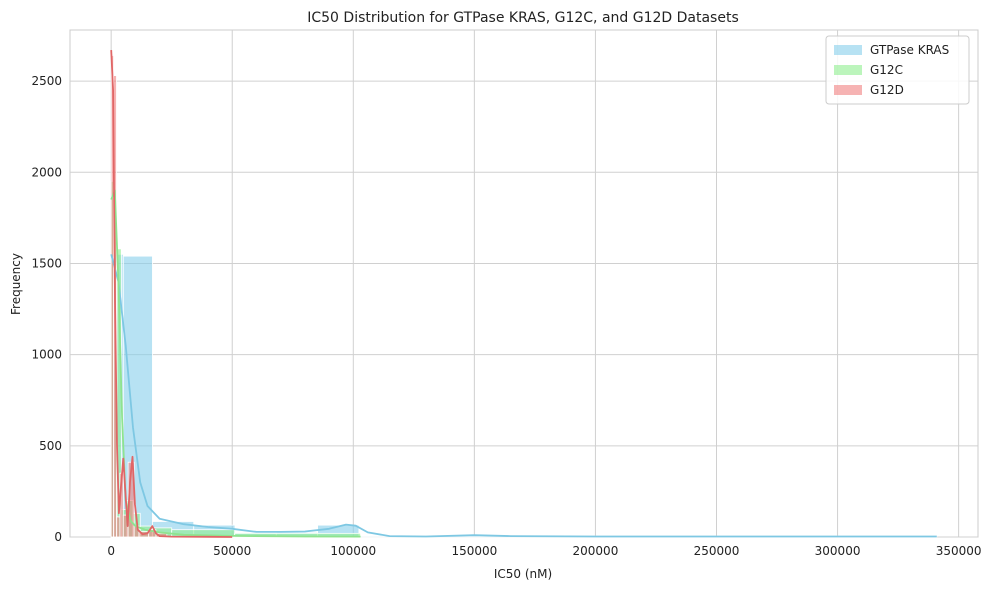 The height and width of the screenshot is (590, 986). What do you see at coordinates (909, 50) in the screenshot?
I see `legend-label: GTPase KRAS` at bounding box center [909, 50].